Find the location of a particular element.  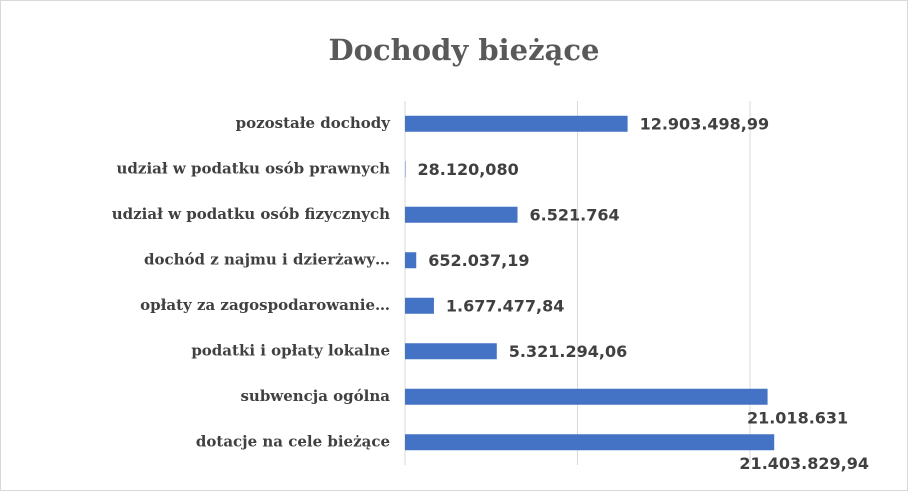

y-tick-label: subwencja ogólna is located at coordinates (315, 396).